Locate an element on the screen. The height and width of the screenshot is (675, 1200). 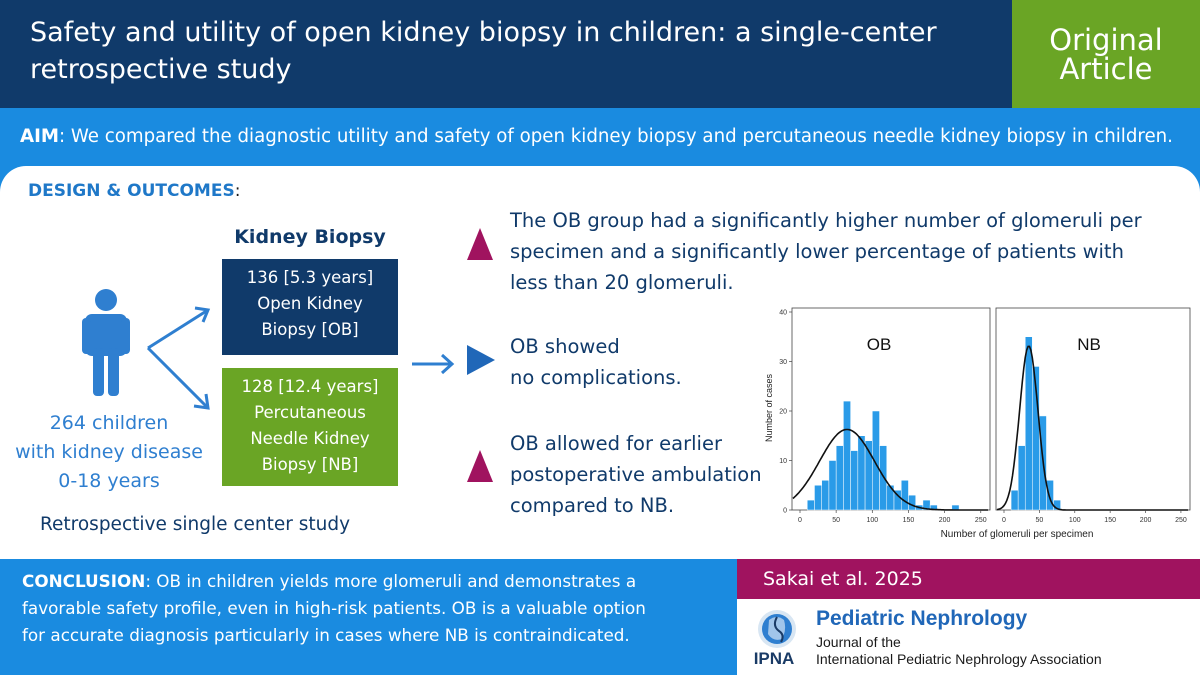
y-tick-label: 40 is located at coordinates (783, 313).